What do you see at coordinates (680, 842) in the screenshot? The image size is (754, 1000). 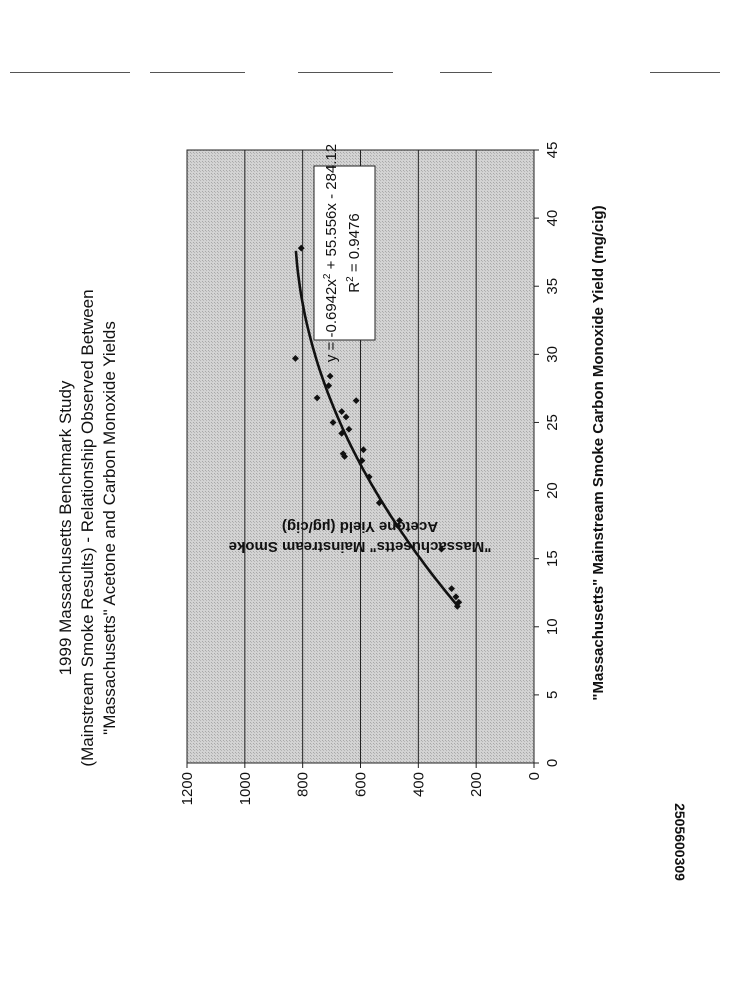 I see `document-number: 2505600309` at bounding box center [680, 842].